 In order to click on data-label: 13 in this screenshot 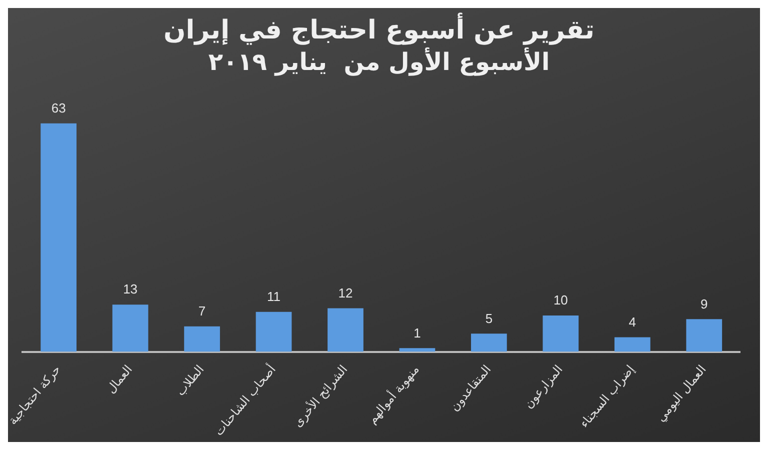, I will do `click(130, 289)`.